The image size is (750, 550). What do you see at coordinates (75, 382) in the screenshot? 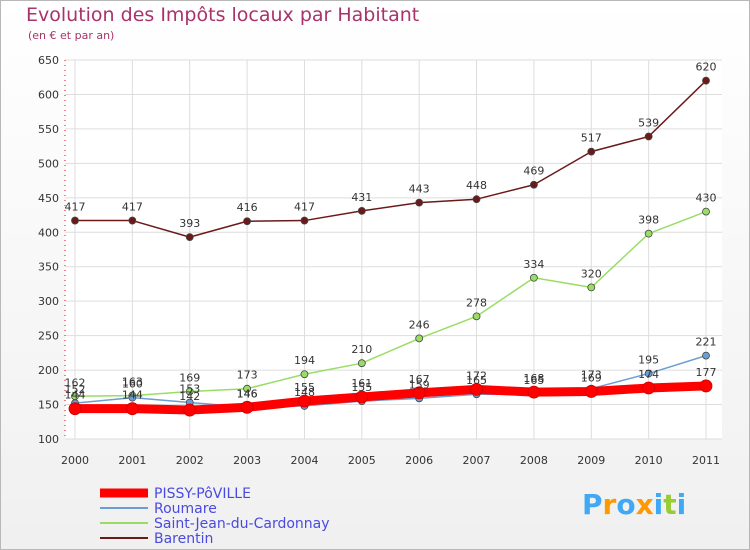
I see `data-label: 162` at bounding box center [75, 382].